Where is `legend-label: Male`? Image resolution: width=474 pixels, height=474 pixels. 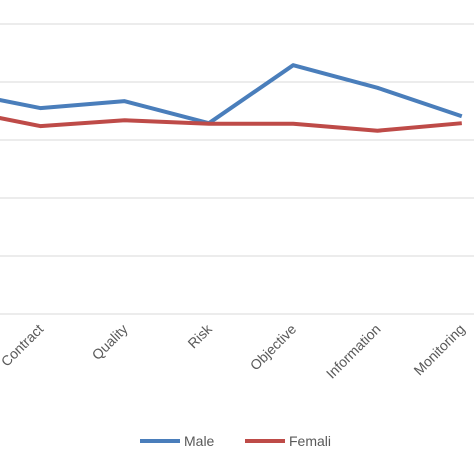 legend-label: Male is located at coordinates (199, 441).